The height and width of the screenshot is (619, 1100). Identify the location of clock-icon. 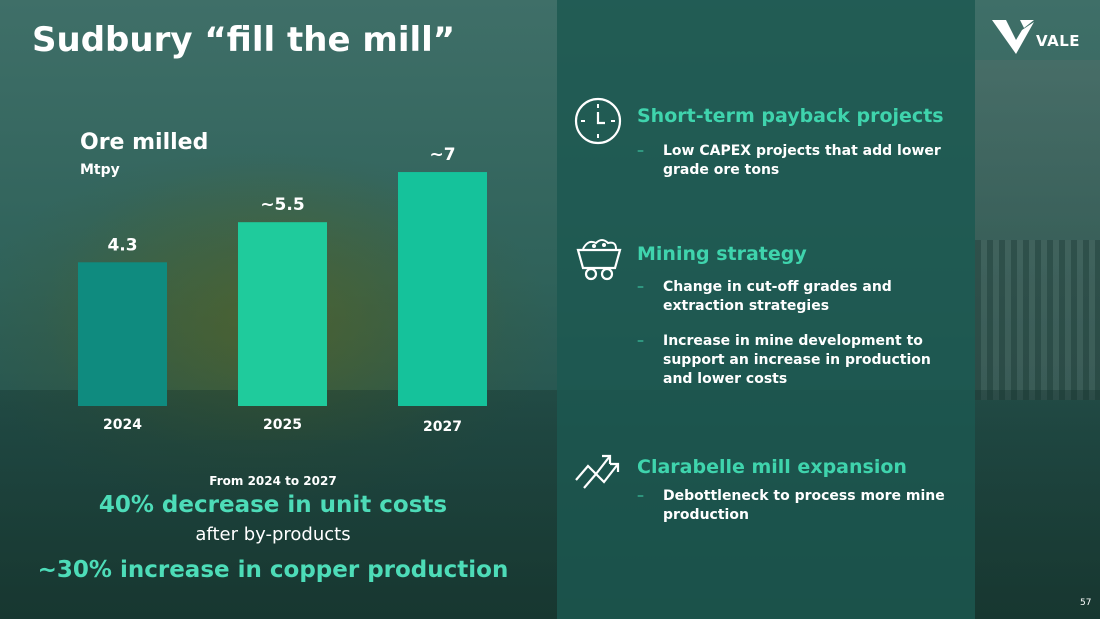
(598, 121).